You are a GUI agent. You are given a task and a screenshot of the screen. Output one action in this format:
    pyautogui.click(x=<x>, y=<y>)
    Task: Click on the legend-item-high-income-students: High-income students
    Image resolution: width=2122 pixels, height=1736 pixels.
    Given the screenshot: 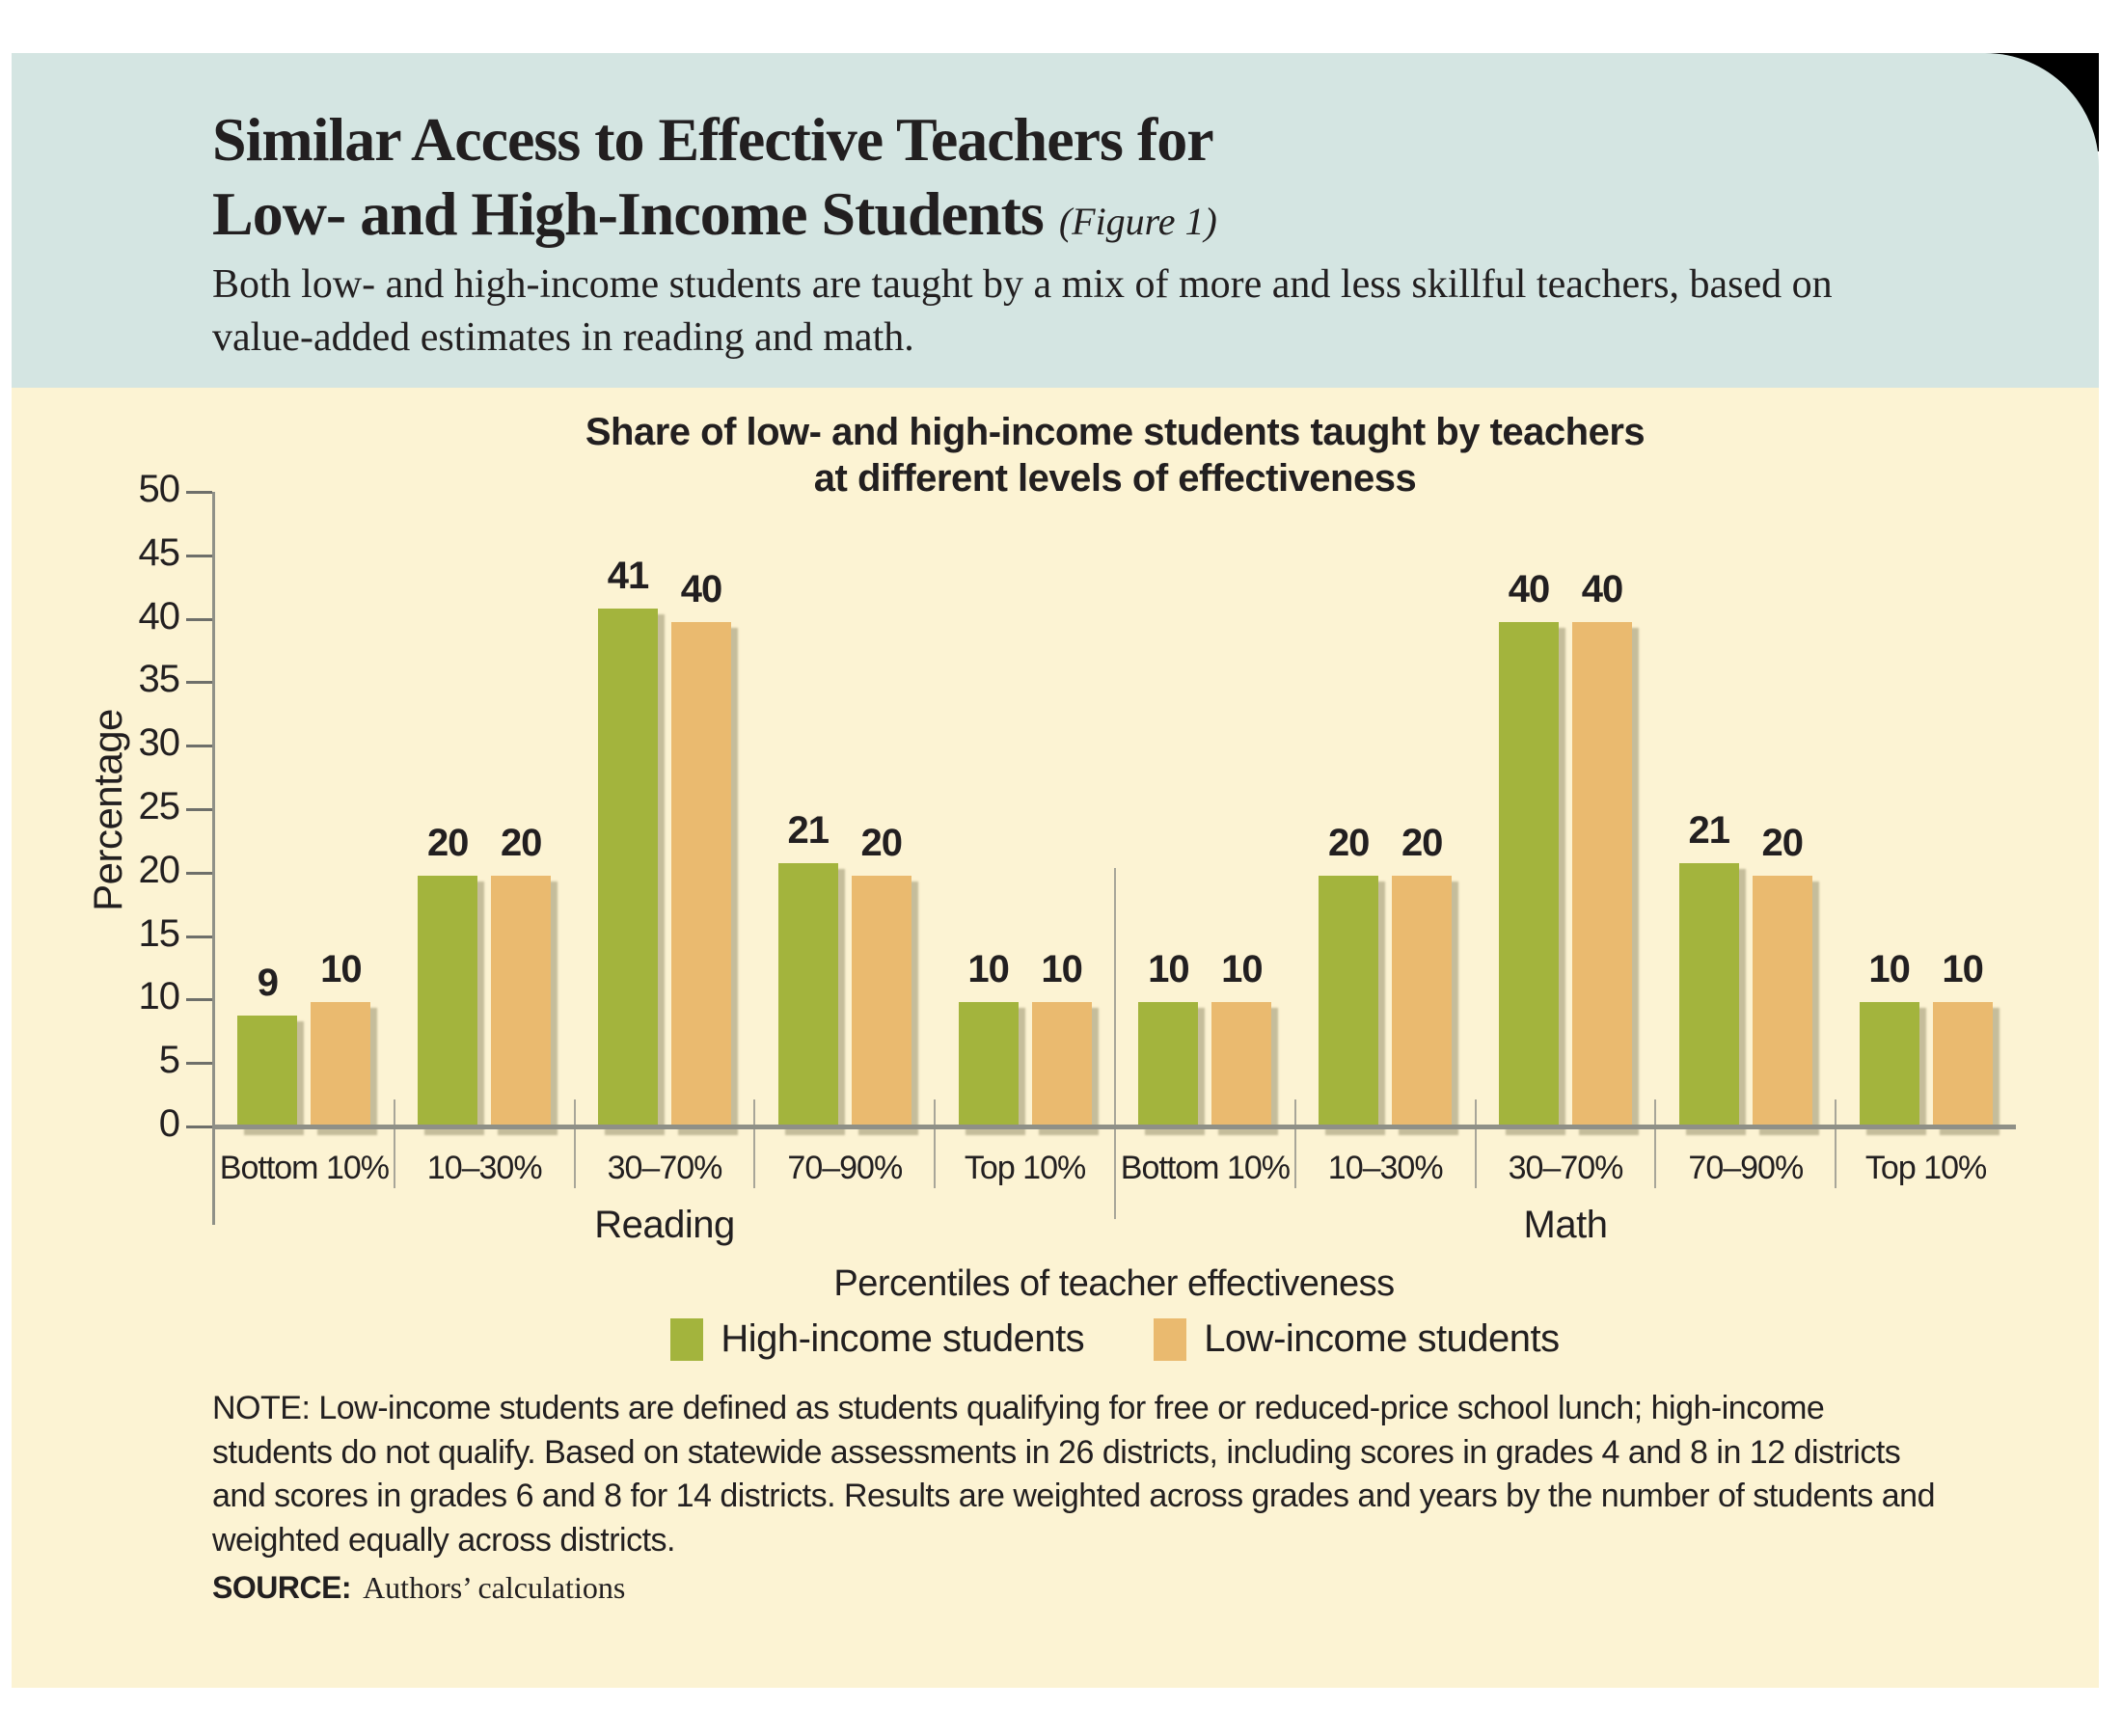 What is the action you would take?
    pyautogui.click(x=878, y=1339)
    